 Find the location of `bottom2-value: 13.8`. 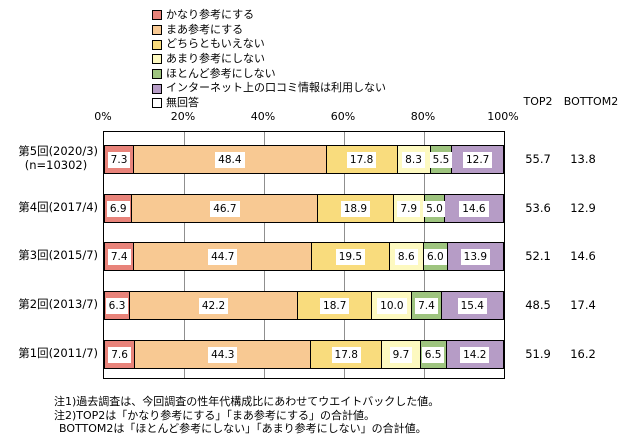

bottom2-value: 13.8 is located at coordinates (583, 159).